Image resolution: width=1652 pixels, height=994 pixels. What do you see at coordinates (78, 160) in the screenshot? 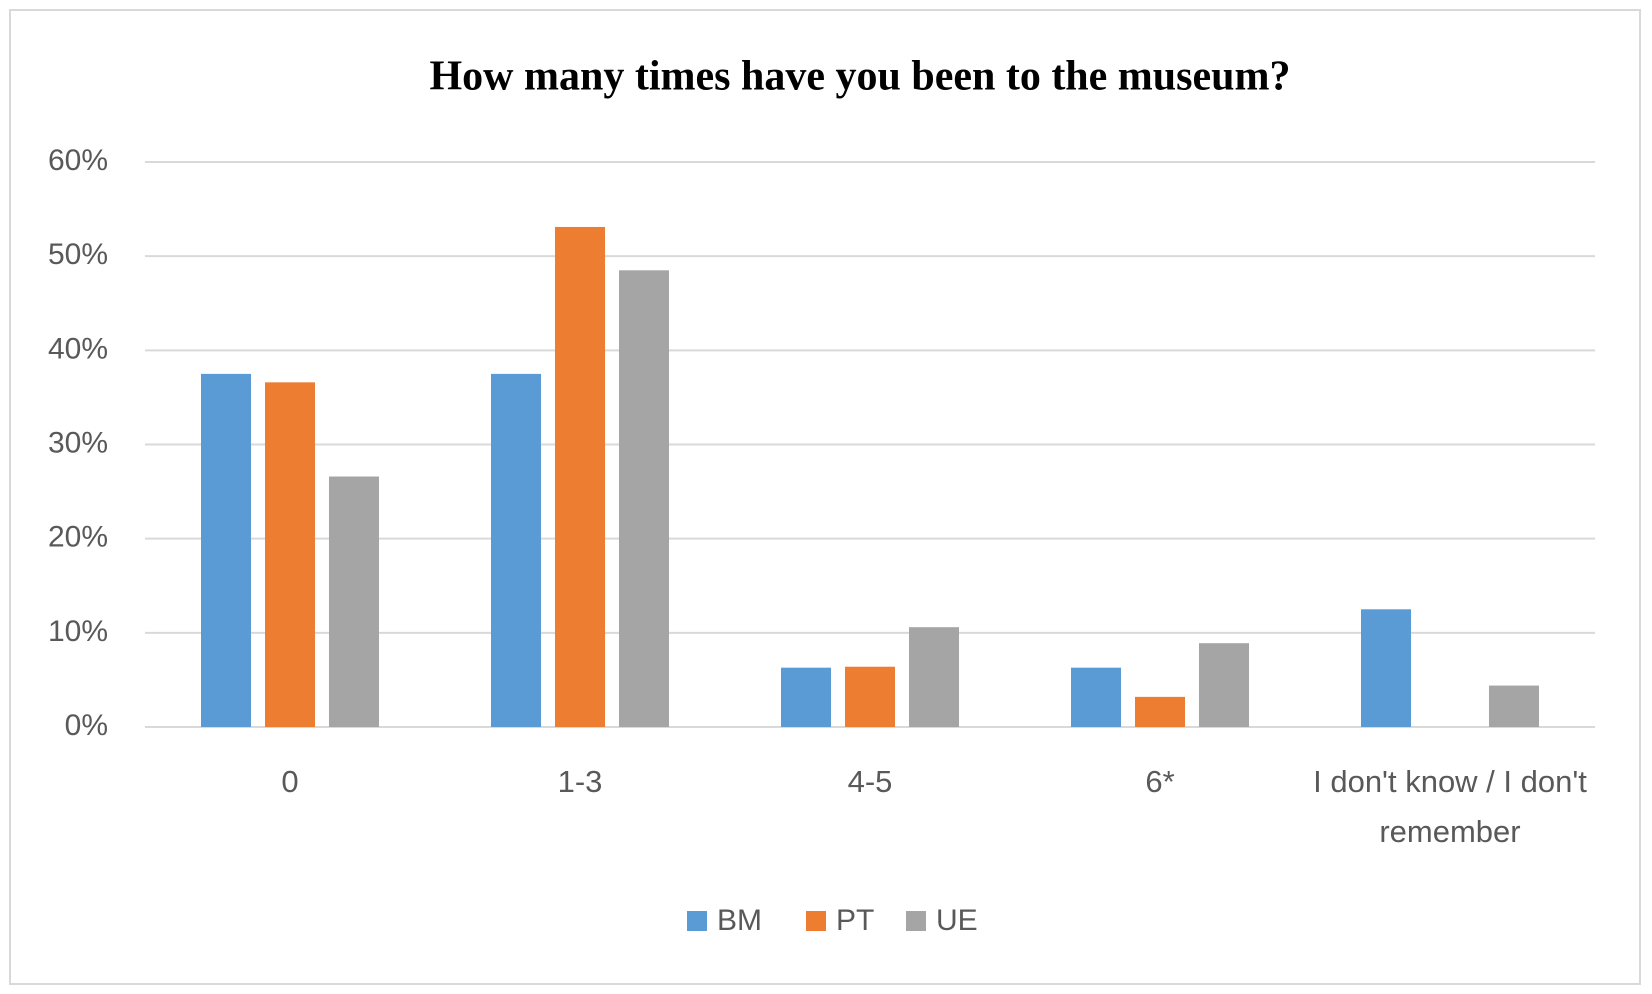
I see `y-tick-label: 60%` at bounding box center [78, 160].